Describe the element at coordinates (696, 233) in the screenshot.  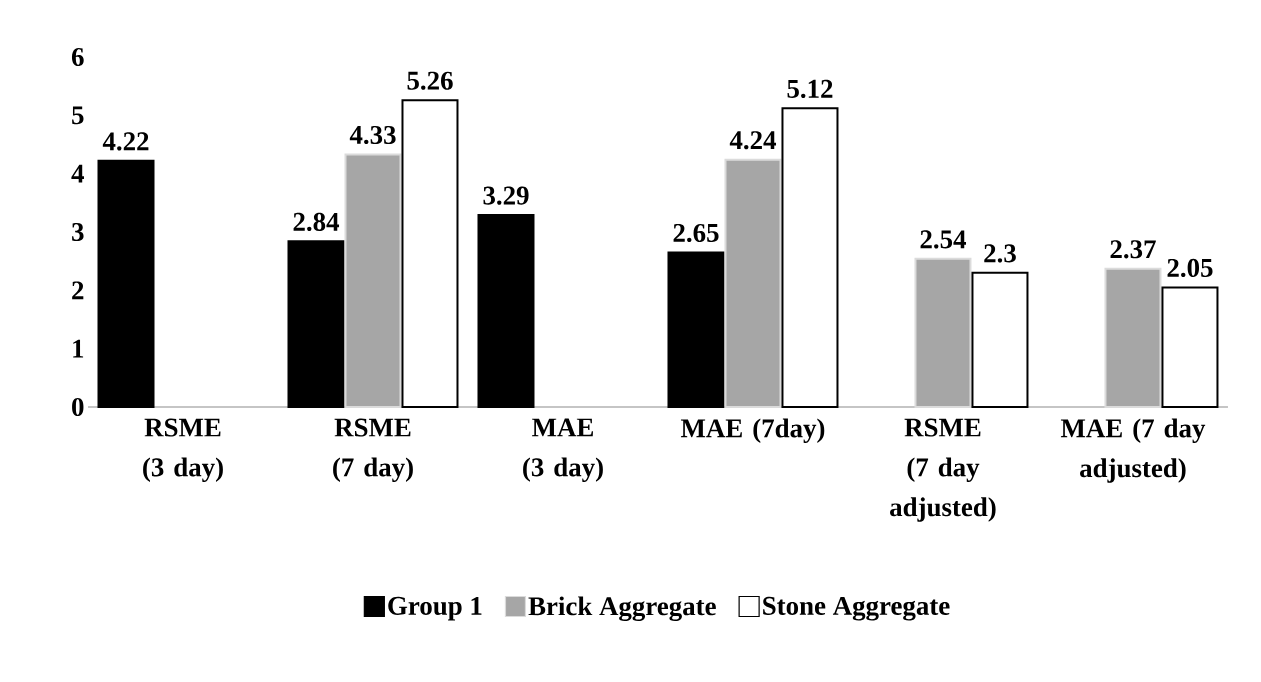
I see `data-label: 2.65` at that location.